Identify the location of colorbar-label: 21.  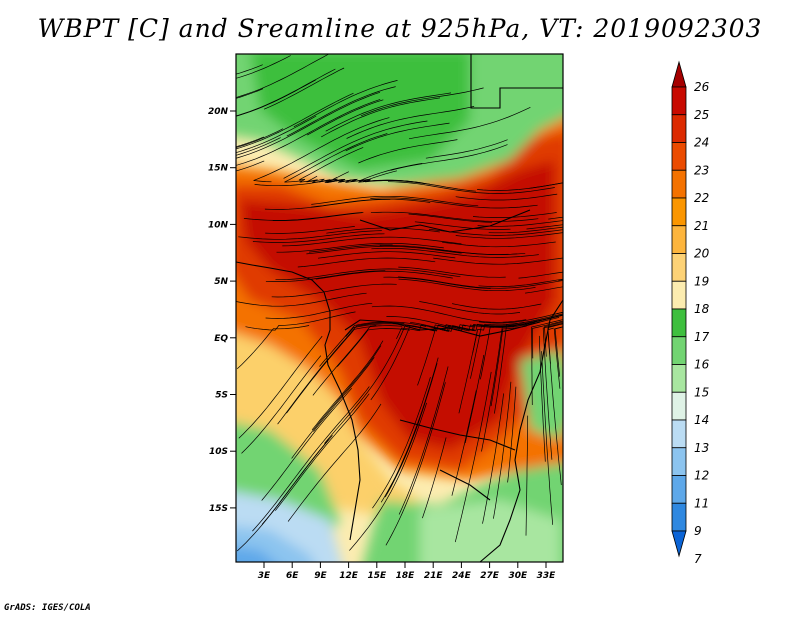
(701, 226).